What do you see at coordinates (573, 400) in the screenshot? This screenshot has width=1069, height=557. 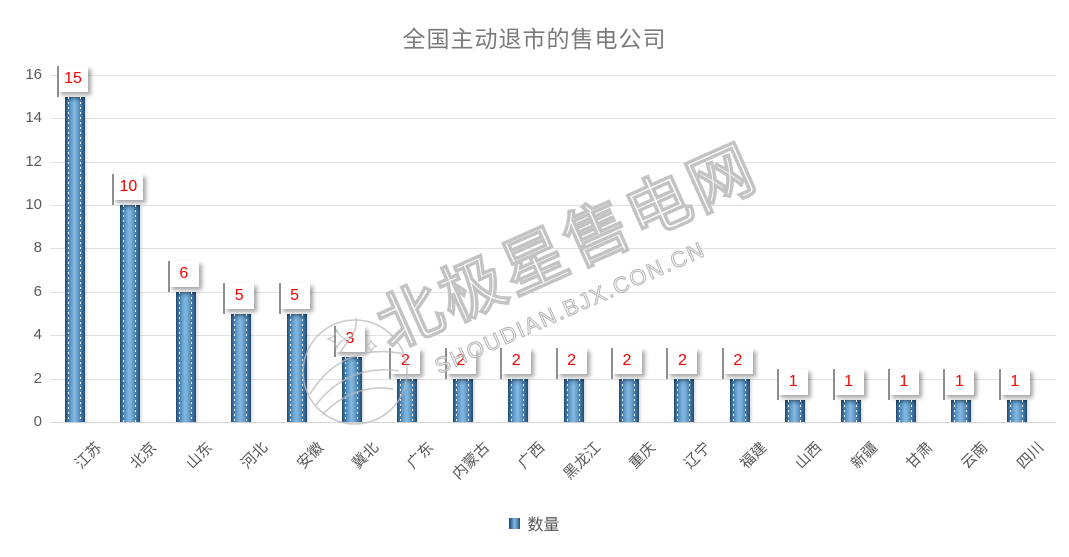 I see `bar-黑龙江` at bounding box center [573, 400].